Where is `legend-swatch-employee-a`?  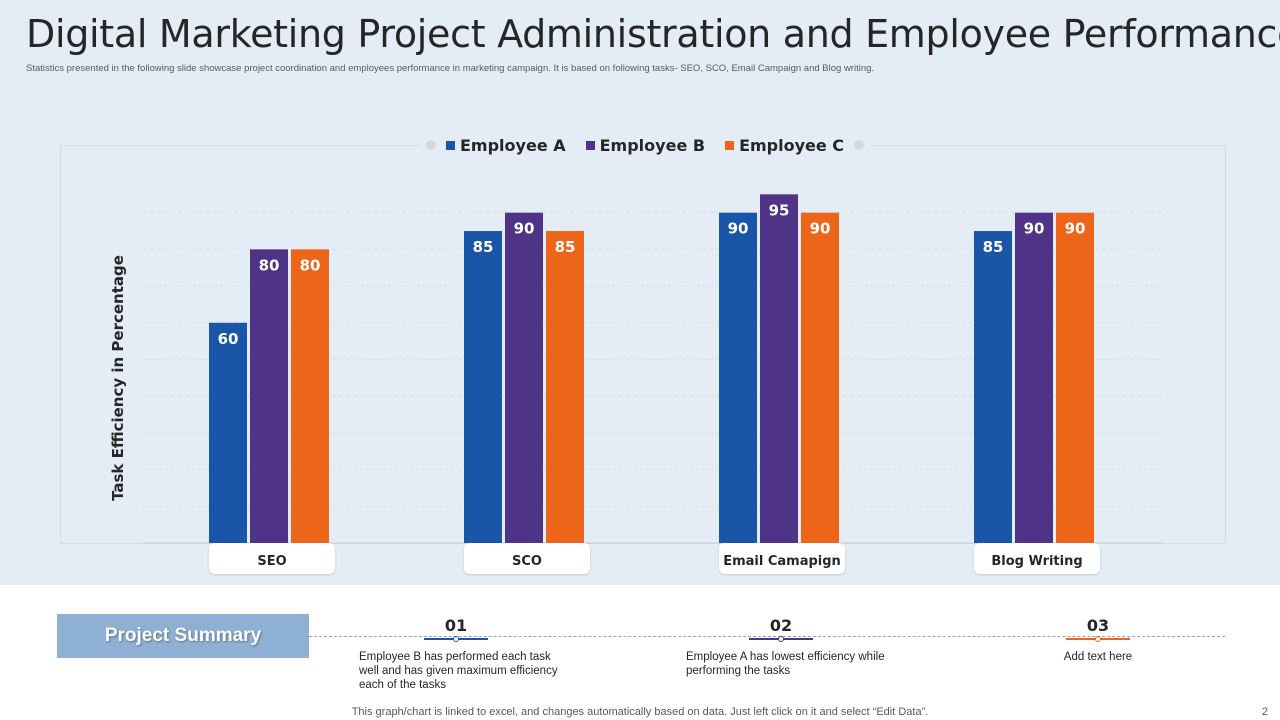
legend-swatch-employee-a is located at coordinates (450, 145).